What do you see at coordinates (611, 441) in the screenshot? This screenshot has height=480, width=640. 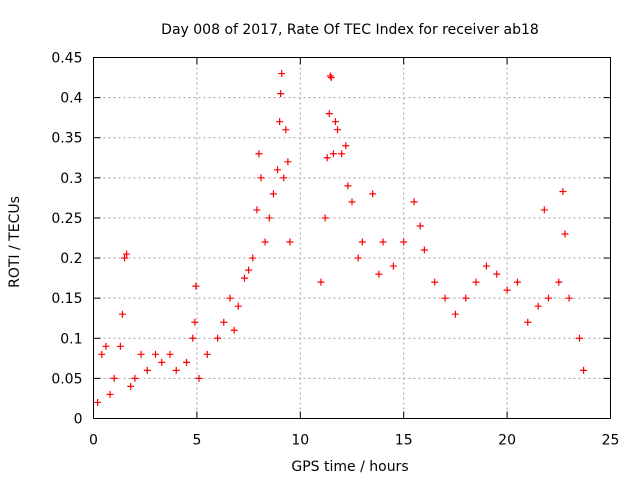 I see `x-tick-label: 25` at bounding box center [611, 441].